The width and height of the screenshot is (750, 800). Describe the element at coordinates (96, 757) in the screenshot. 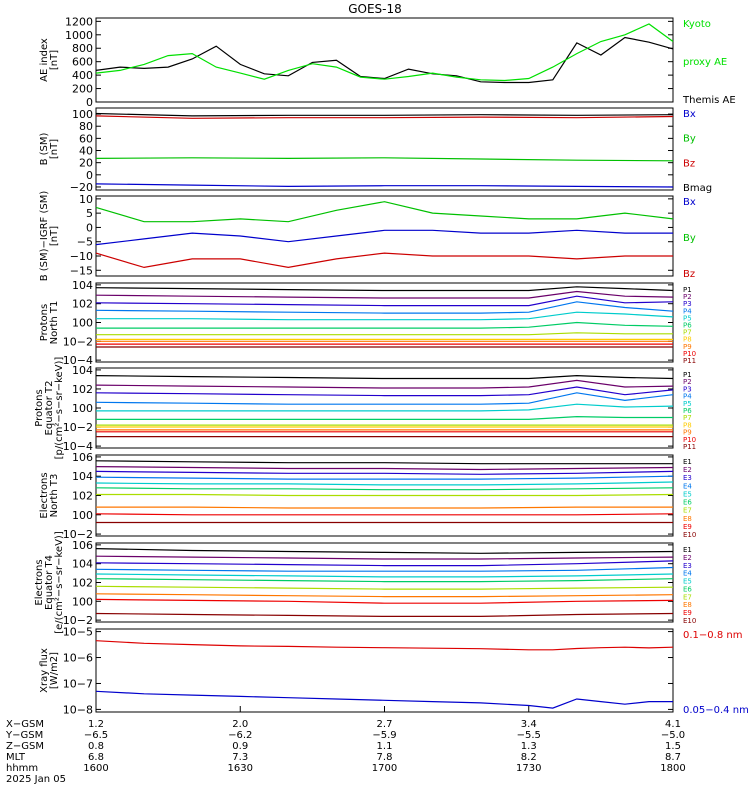

I see `x-axis-value: 6.8` at that location.